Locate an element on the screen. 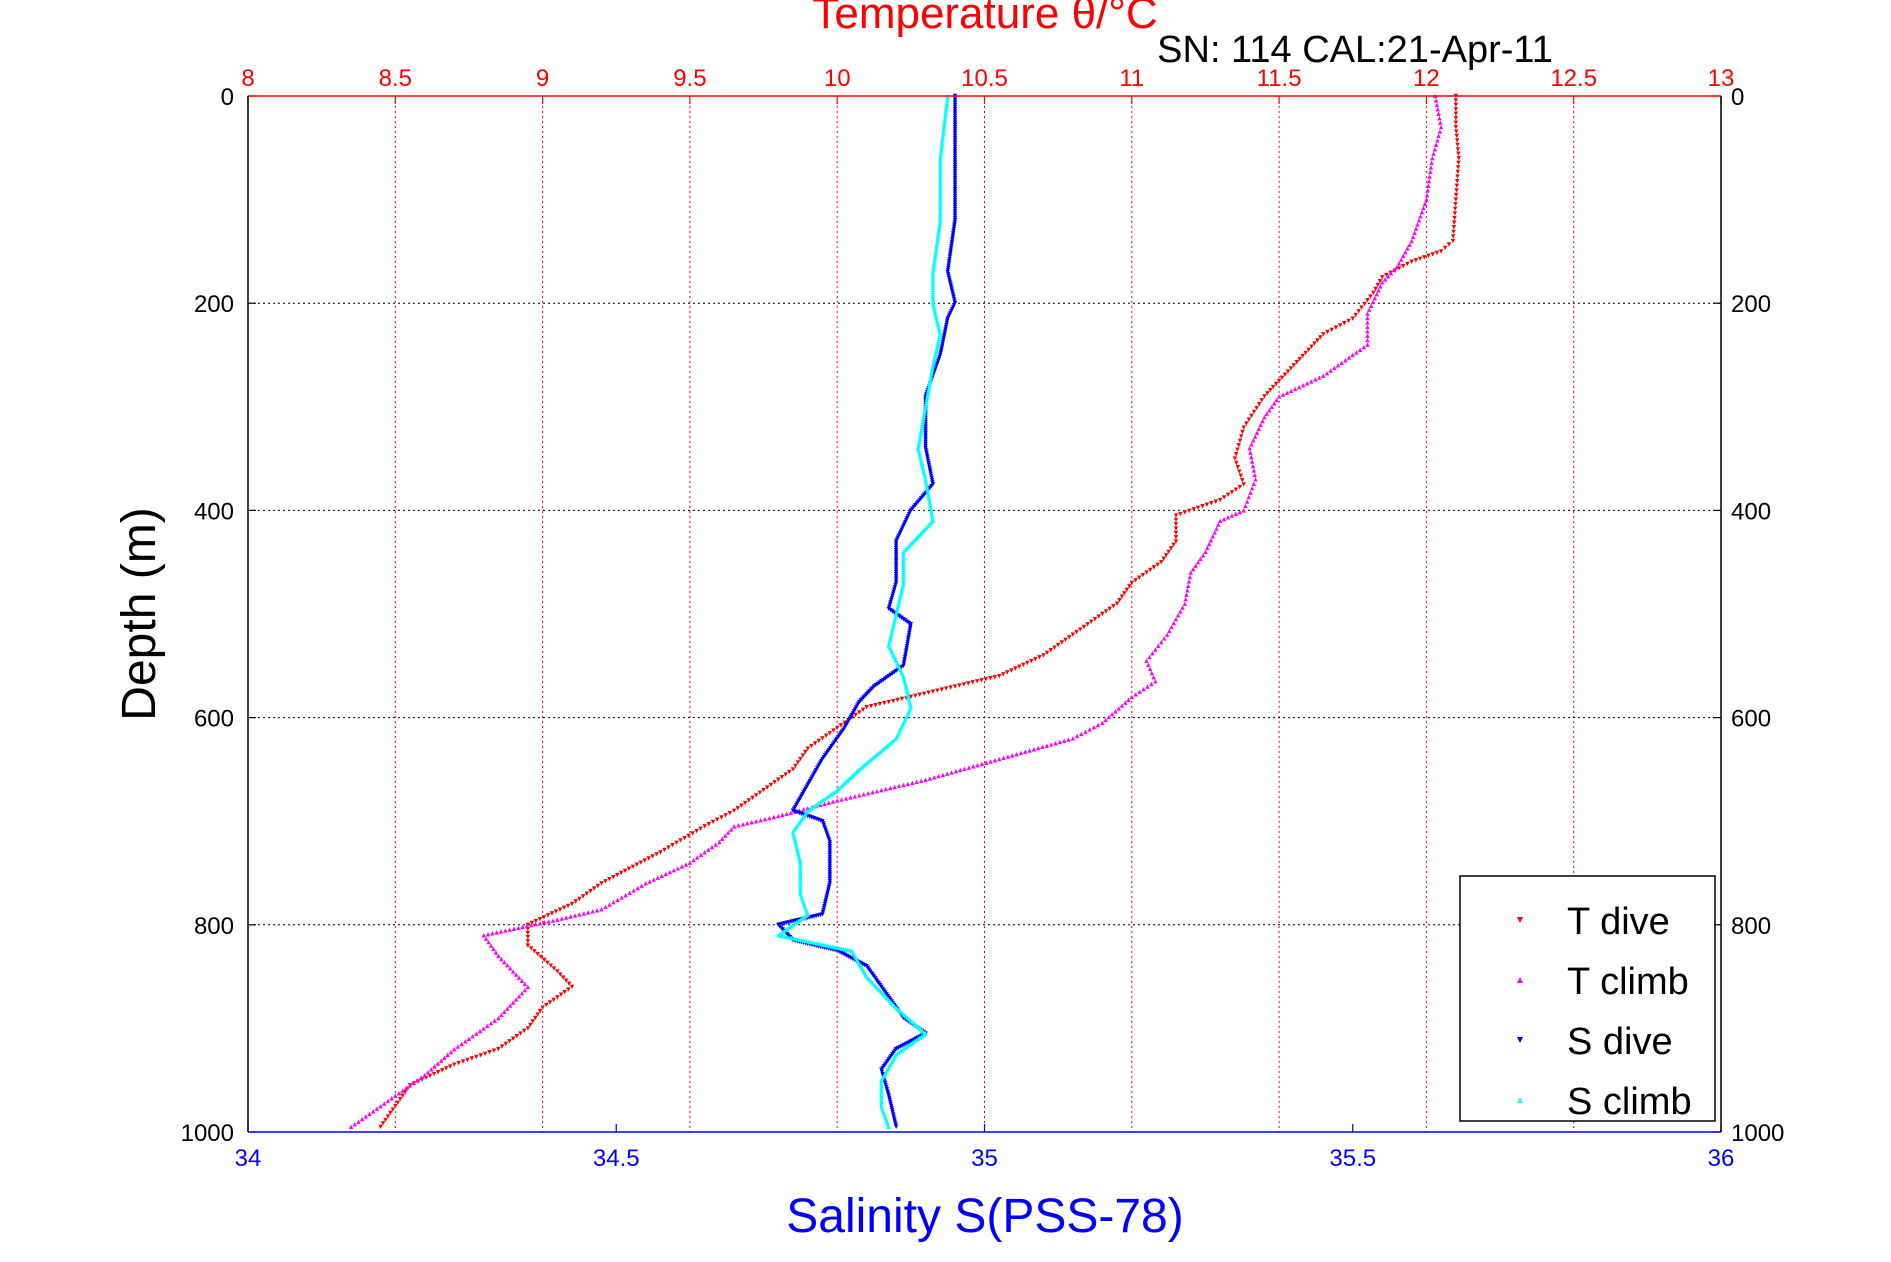 Image resolution: width=1891 pixels, height=1262 pixels. top-axis-title: Temperature θ/°C is located at coordinates (984, 19).